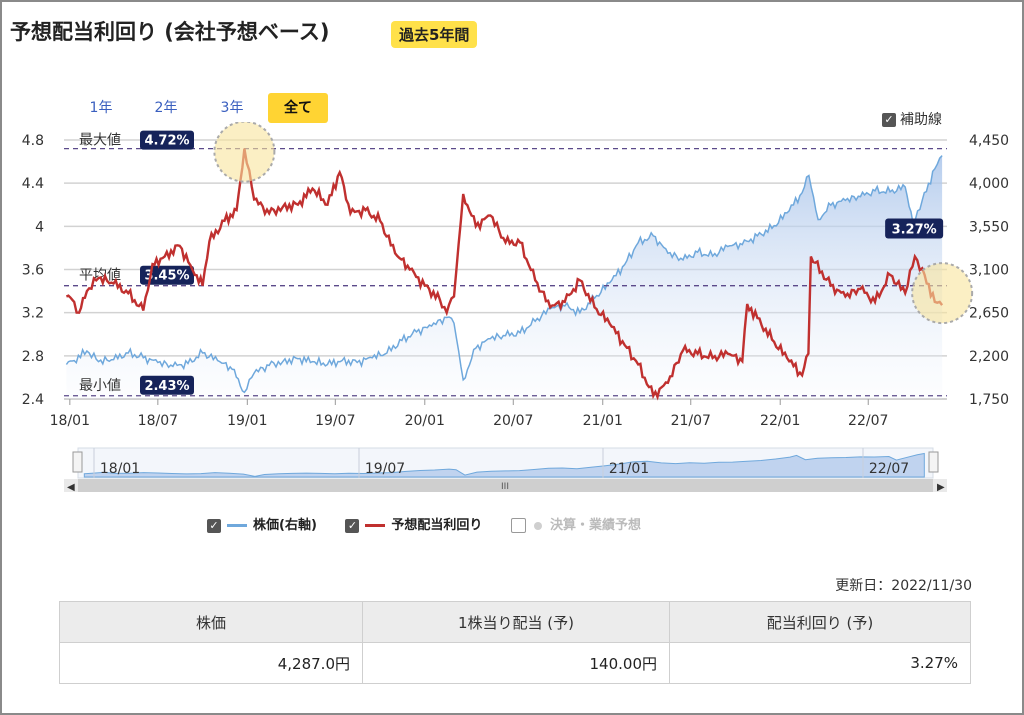 This screenshot has width=1024, height=715. Describe the element at coordinates (434, 34) in the screenshot. I see `period-badge: 過去5年間` at that location.